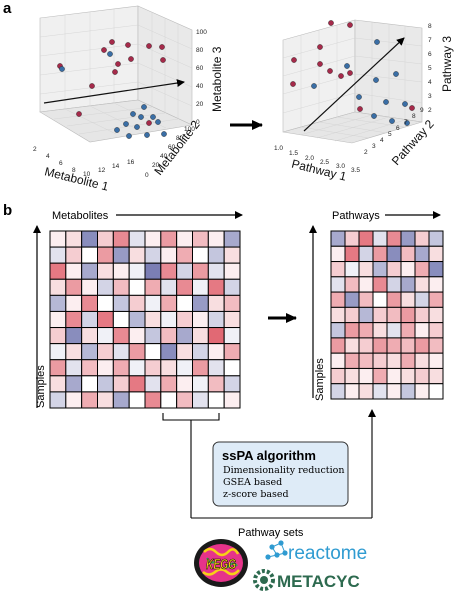 The width and height of the screenshot is (474, 594). Describe the element at coordinates (170, 152) in the screenshot. I see `plot-left-y-ticks: 0 20 40 60 80 100` at that location.